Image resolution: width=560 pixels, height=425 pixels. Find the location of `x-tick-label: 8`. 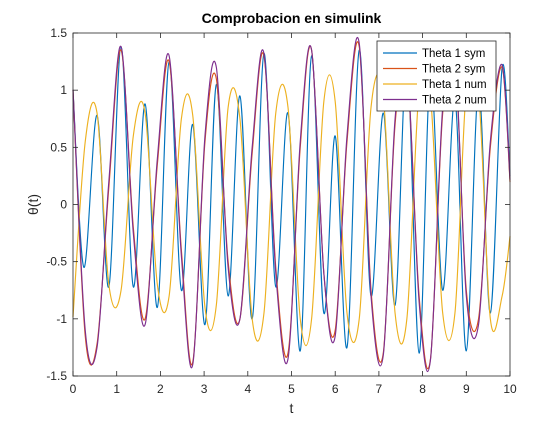

x-tick-label: 8 is located at coordinates (422, 389).